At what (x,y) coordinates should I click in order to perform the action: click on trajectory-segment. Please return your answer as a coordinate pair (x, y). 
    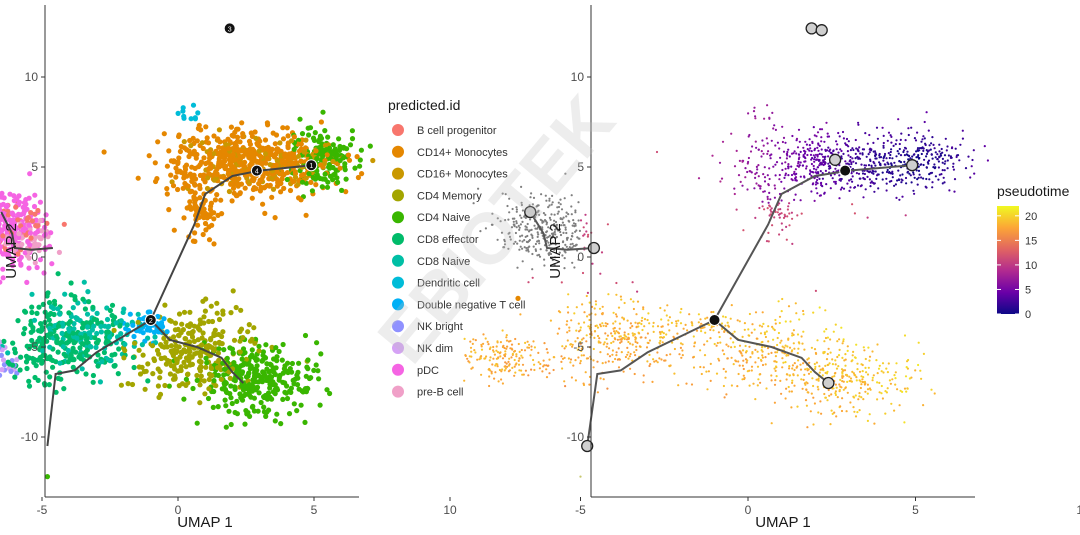
    Looking at the image, I should click on (771, 351).